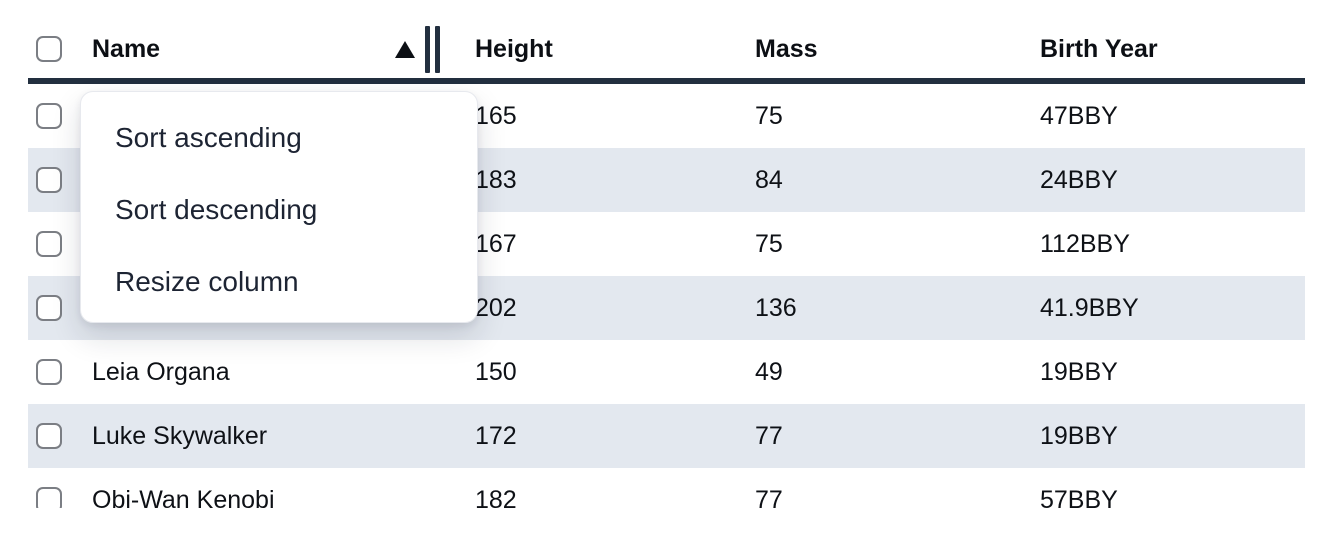 The width and height of the screenshot is (1330, 536). I want to click on sort-ascending-indicator-icon, so click(405, 49).